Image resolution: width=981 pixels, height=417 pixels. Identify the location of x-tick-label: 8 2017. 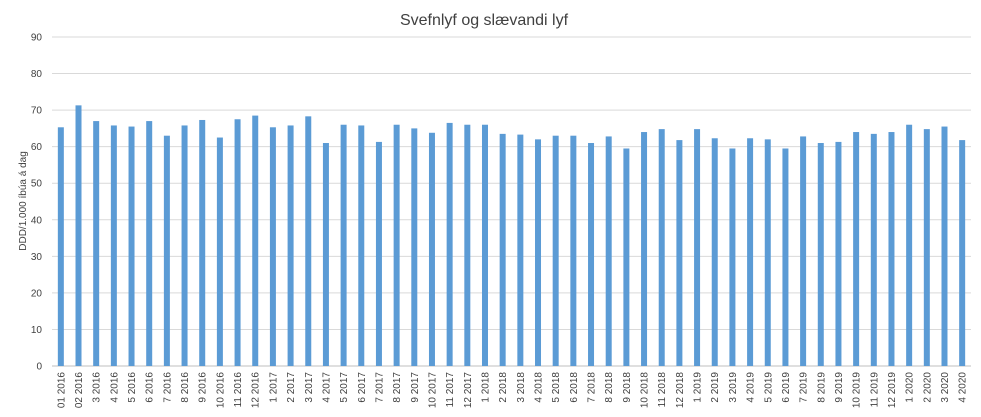
(397, 387).